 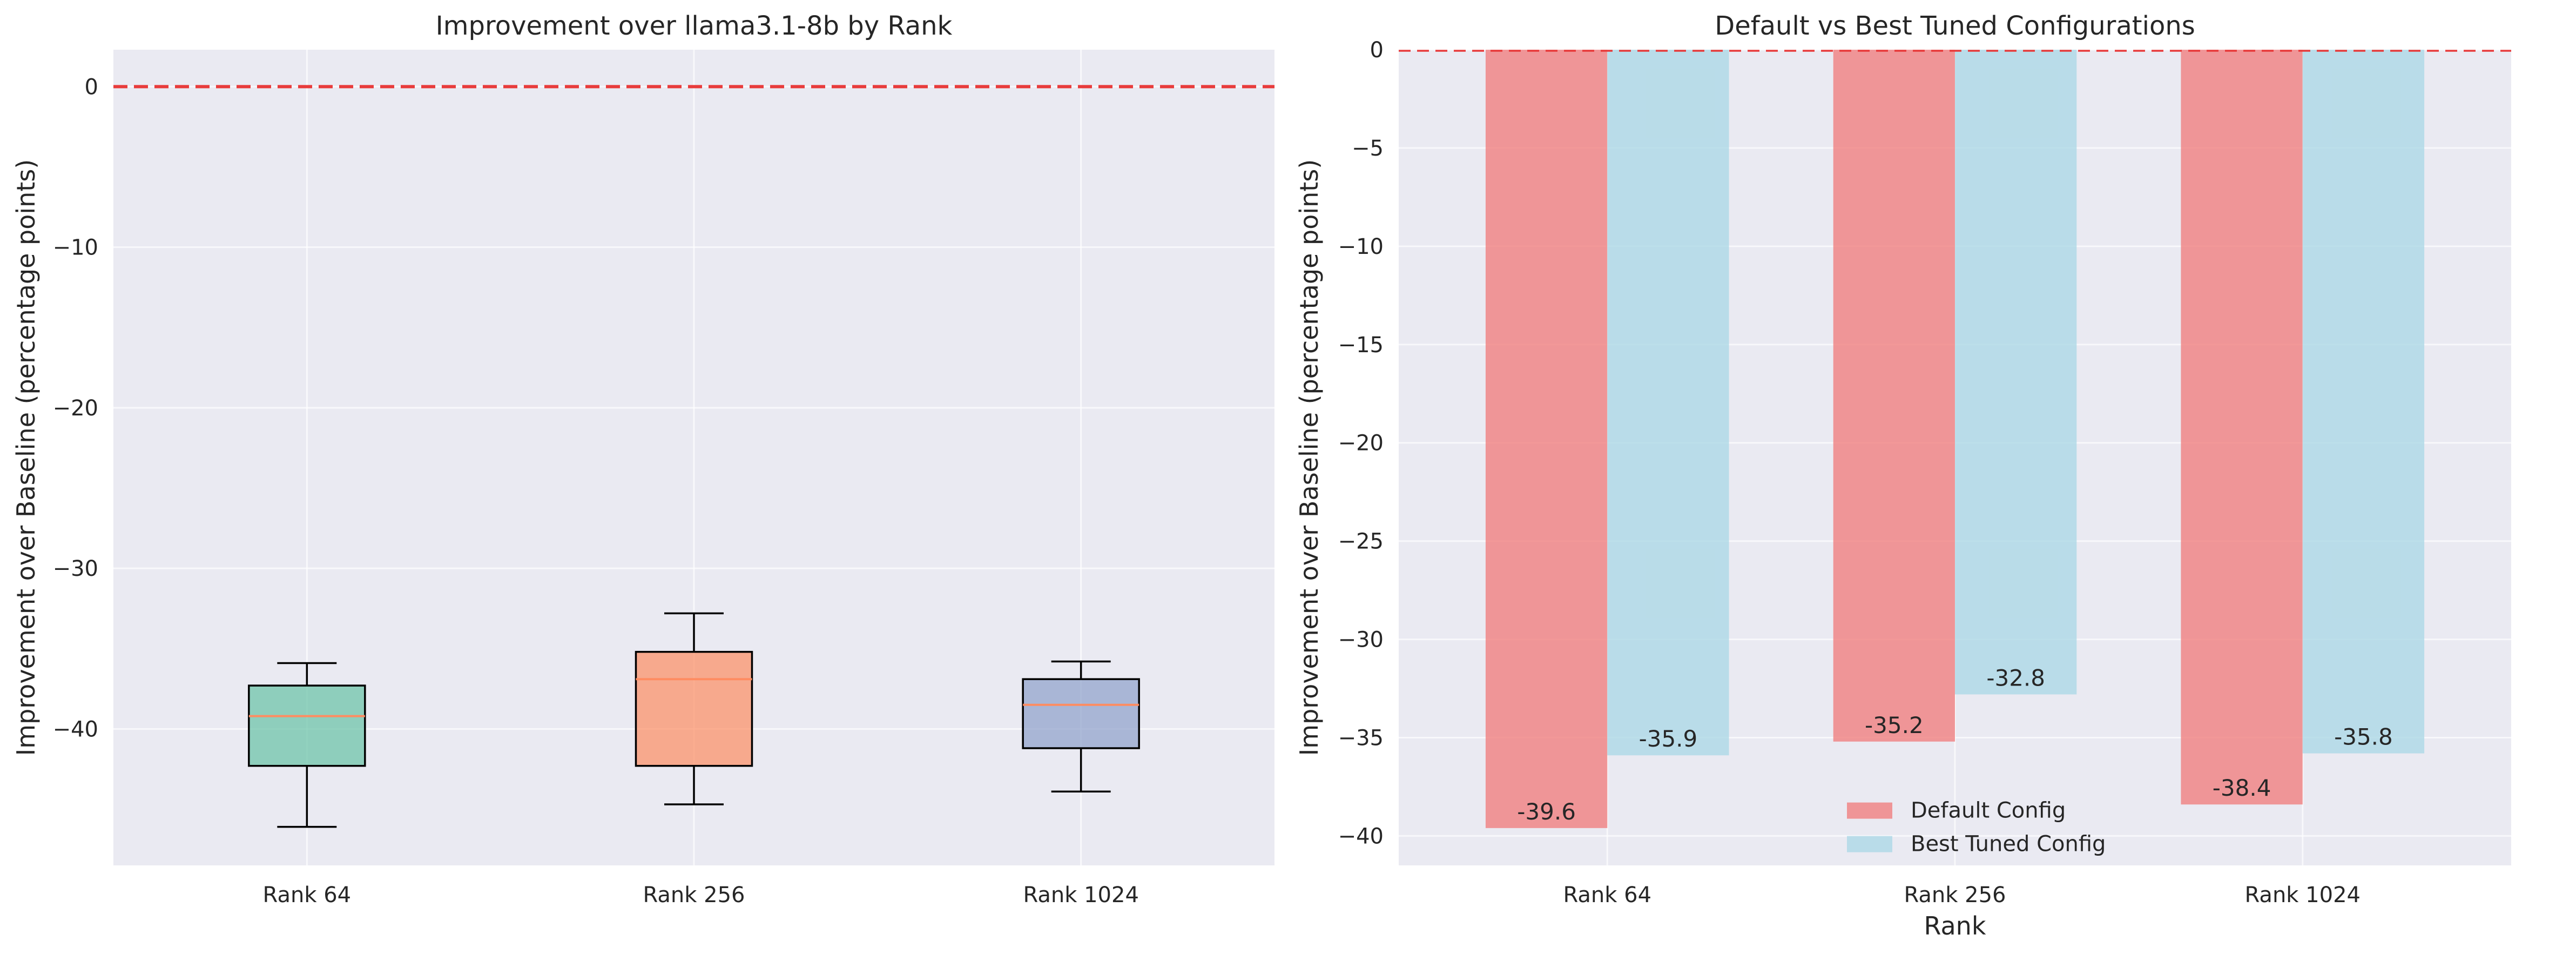 I want to click on y-tick-label: −25, so click(x=1361, y=541).